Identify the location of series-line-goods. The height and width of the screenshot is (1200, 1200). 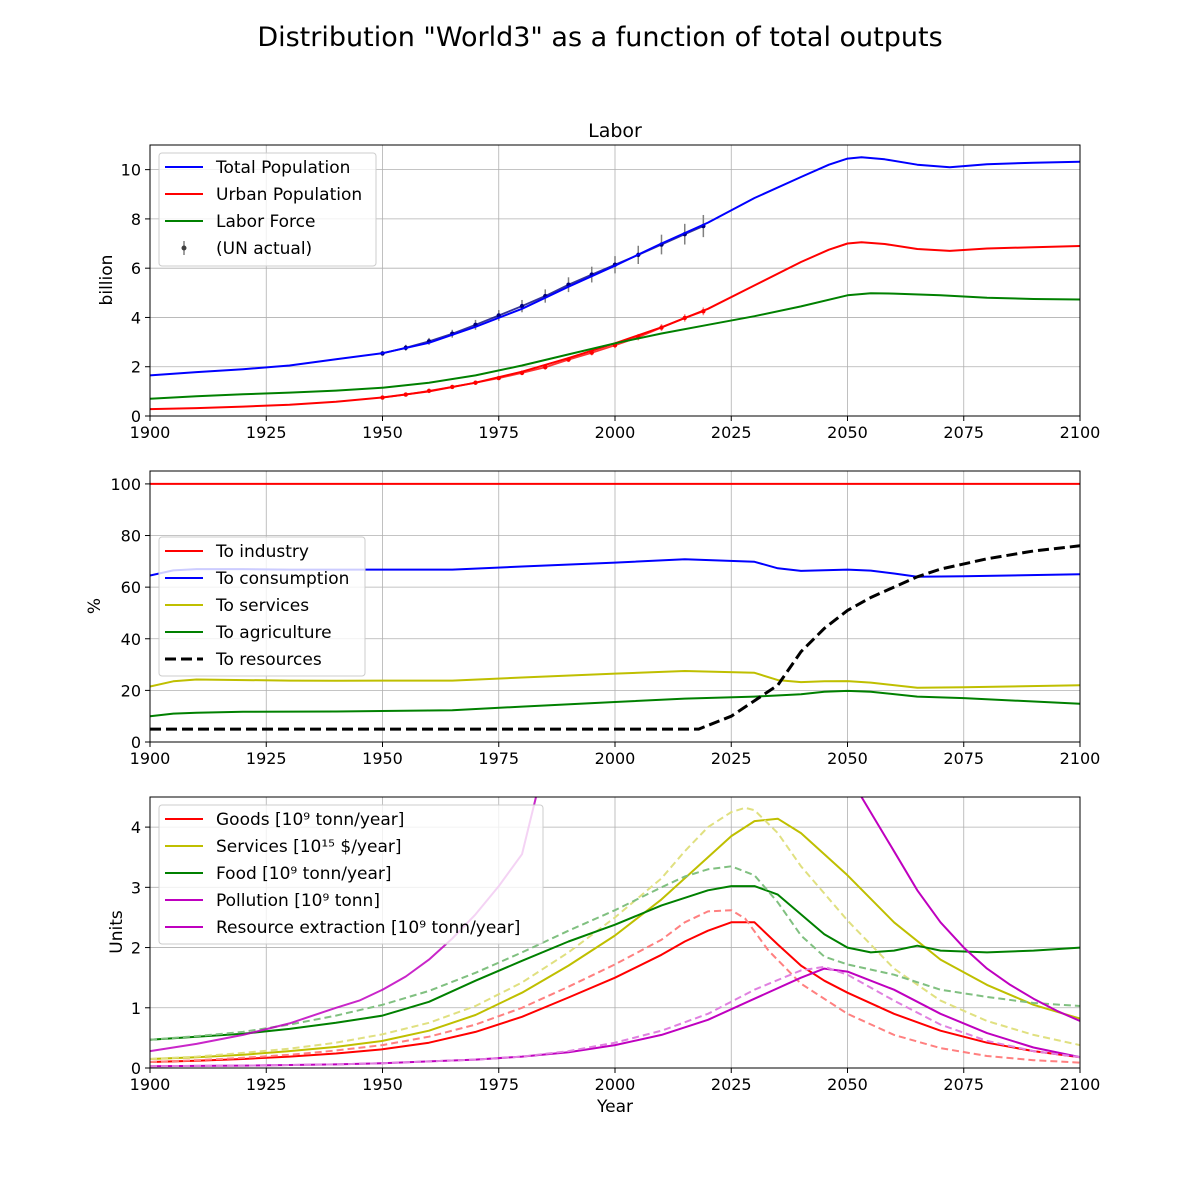
(615, 992).